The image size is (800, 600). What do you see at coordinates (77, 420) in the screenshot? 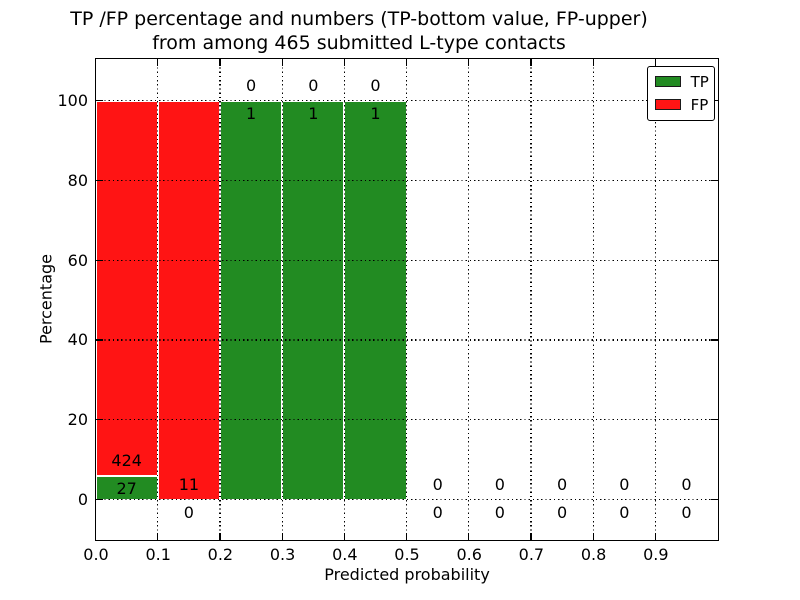
I see `y-tick-label: 20` at bounding box center [77, 420].